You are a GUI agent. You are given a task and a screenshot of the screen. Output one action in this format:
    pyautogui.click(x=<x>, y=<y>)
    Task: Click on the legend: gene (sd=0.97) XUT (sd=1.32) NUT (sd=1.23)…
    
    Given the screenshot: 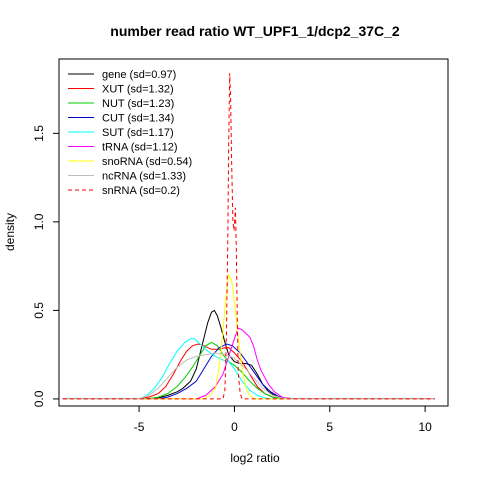 What is the action you would take?
    pyautogui.click(x=130, y=133)
    